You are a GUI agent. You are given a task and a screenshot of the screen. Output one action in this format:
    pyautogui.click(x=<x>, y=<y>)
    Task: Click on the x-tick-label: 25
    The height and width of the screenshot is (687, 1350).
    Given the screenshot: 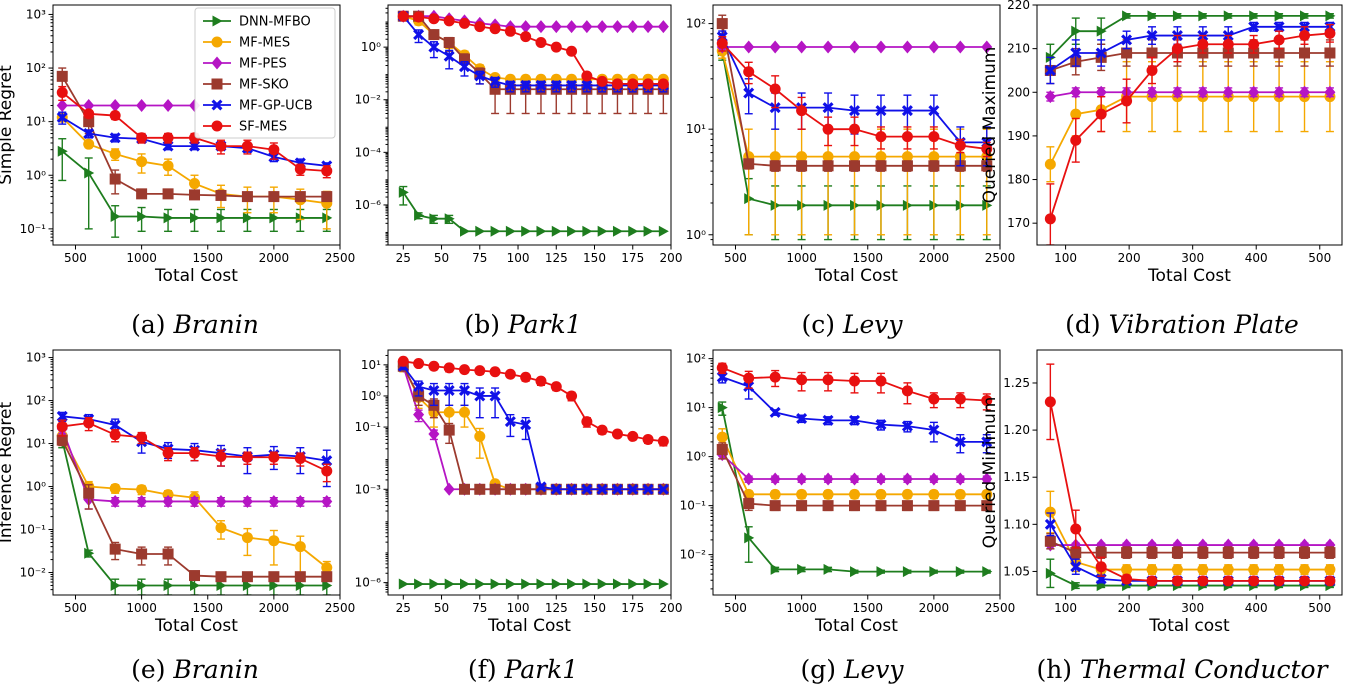 What is the action you would take?
    pyautogui.click(x=403, y=608)
    